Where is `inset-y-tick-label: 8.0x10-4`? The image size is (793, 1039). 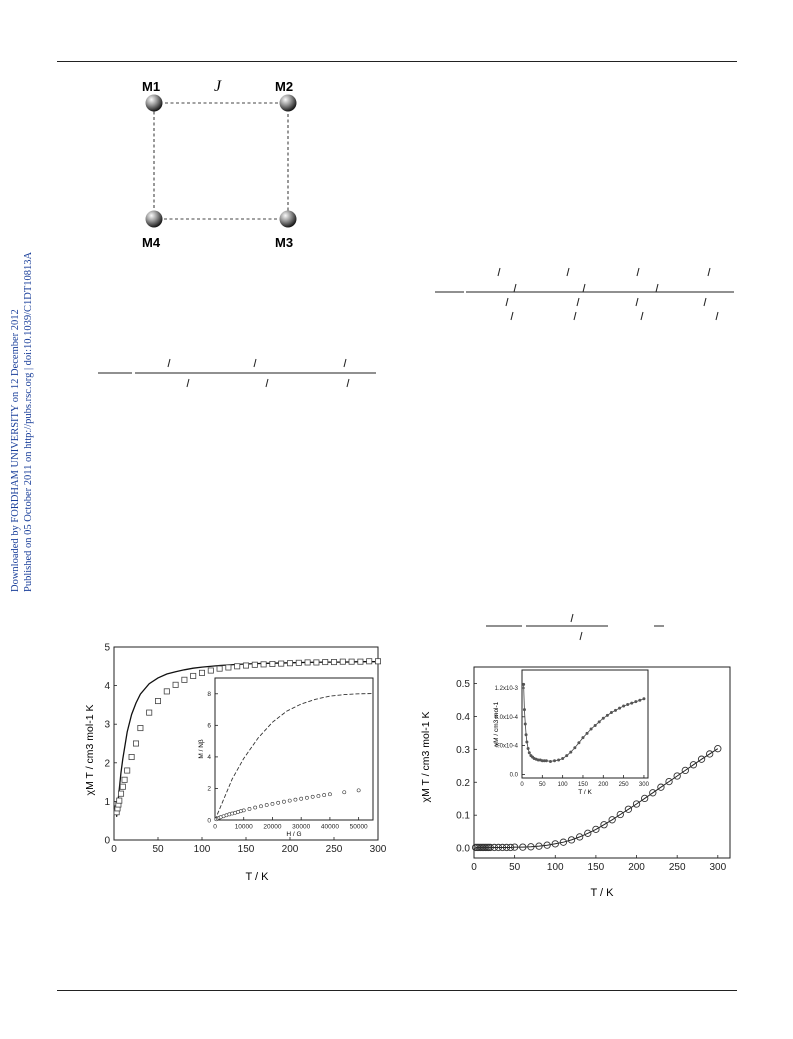 inset-y-tick-label: 8.0x10-4 is located at coordinates (507, 718).